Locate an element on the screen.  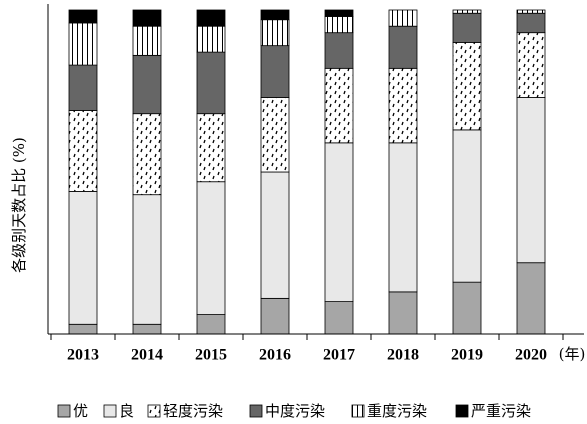
legend-label: 严重污染 is located at coordinates (501, 411).